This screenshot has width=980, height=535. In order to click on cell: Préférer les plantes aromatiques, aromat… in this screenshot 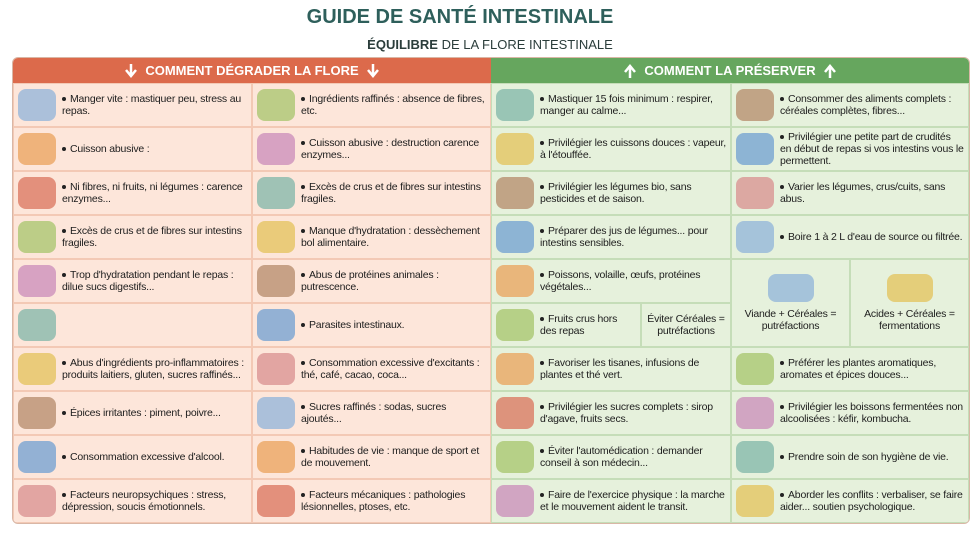, I will do `click(850, 369)`.